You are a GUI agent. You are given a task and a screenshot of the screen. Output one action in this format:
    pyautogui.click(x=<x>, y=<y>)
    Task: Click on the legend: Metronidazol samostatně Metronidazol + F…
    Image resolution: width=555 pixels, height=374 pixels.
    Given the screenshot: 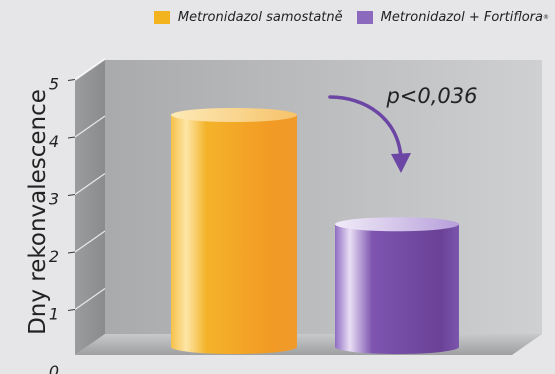 What is the action you would take?
    pyautogui.click(x=344, y=17)
    